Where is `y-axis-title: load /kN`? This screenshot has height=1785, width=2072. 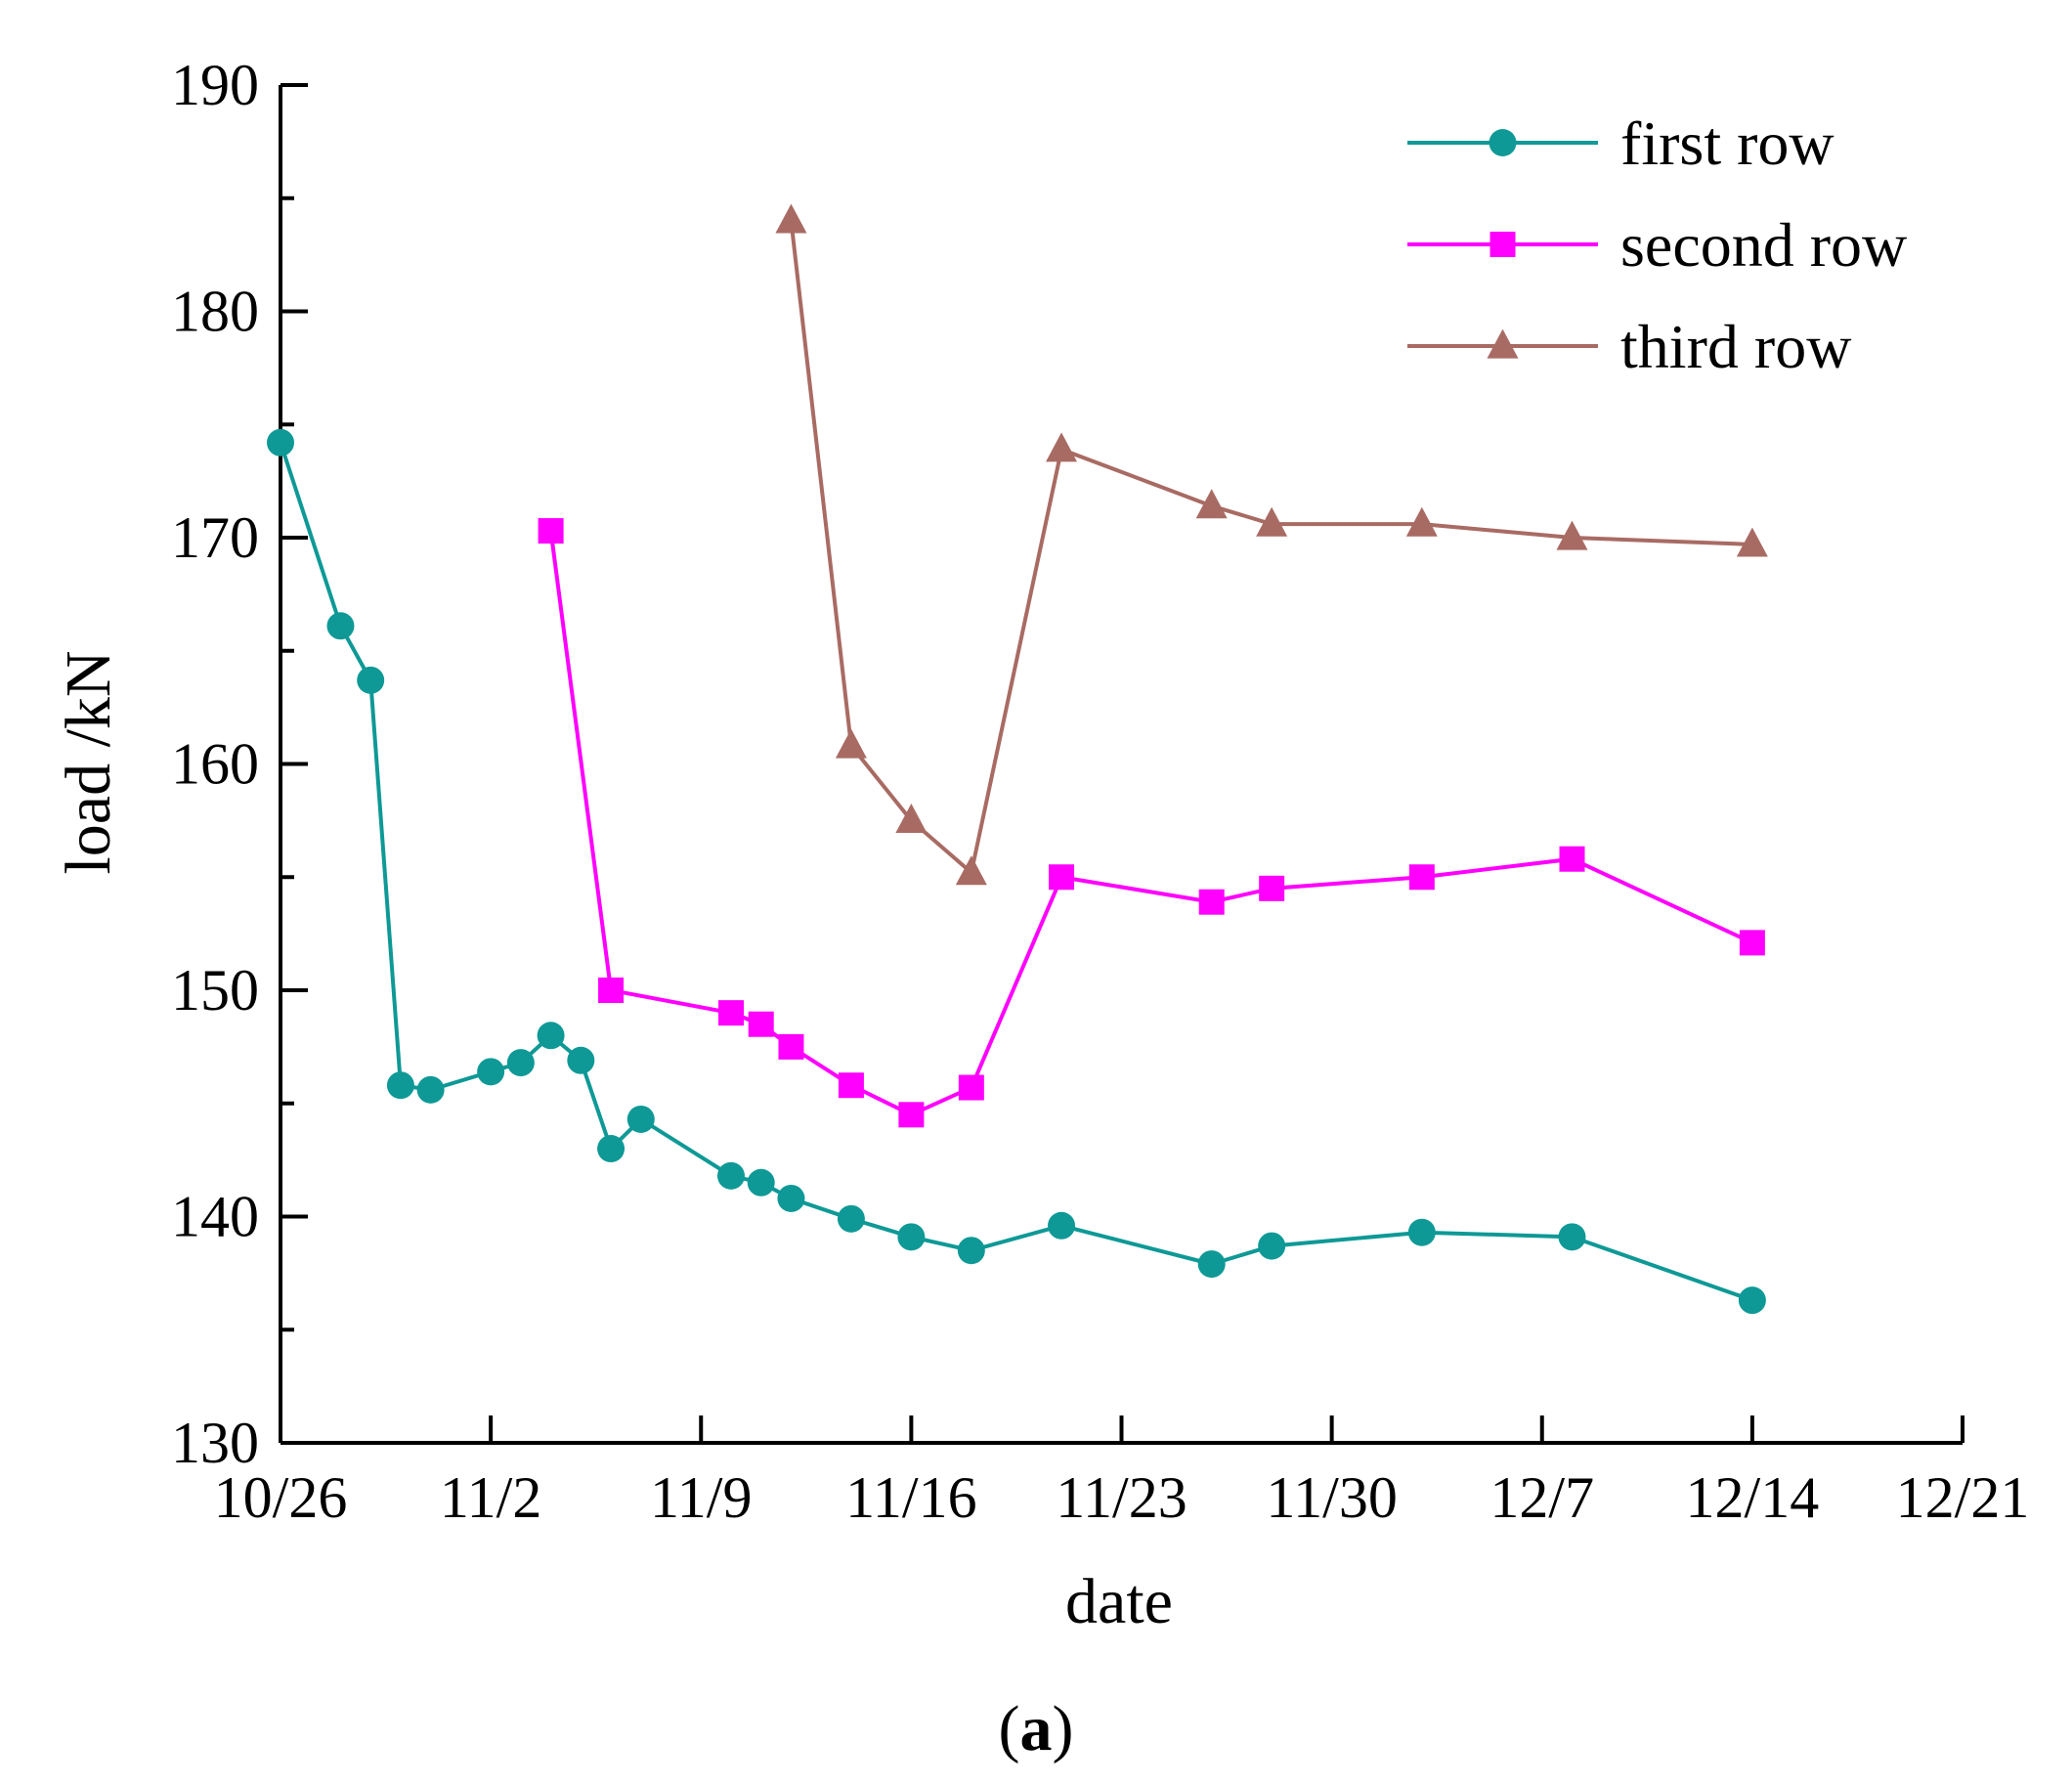
y-axis-title: load /kN is located at coordinates (88, 762).